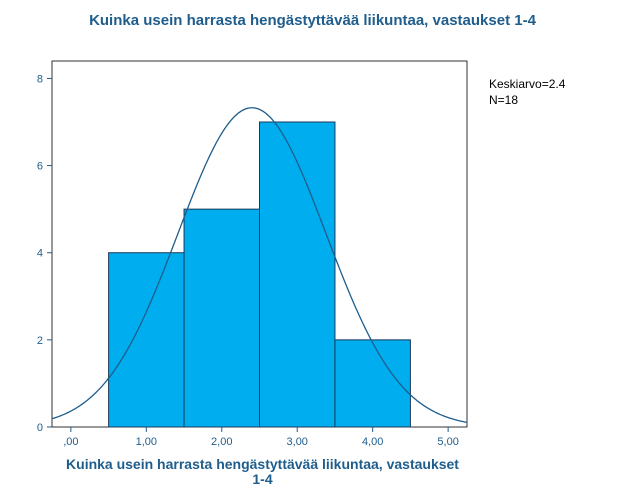 The image size is (625, 500). I want to click on y-tick-label: 2, so click(40, 341).